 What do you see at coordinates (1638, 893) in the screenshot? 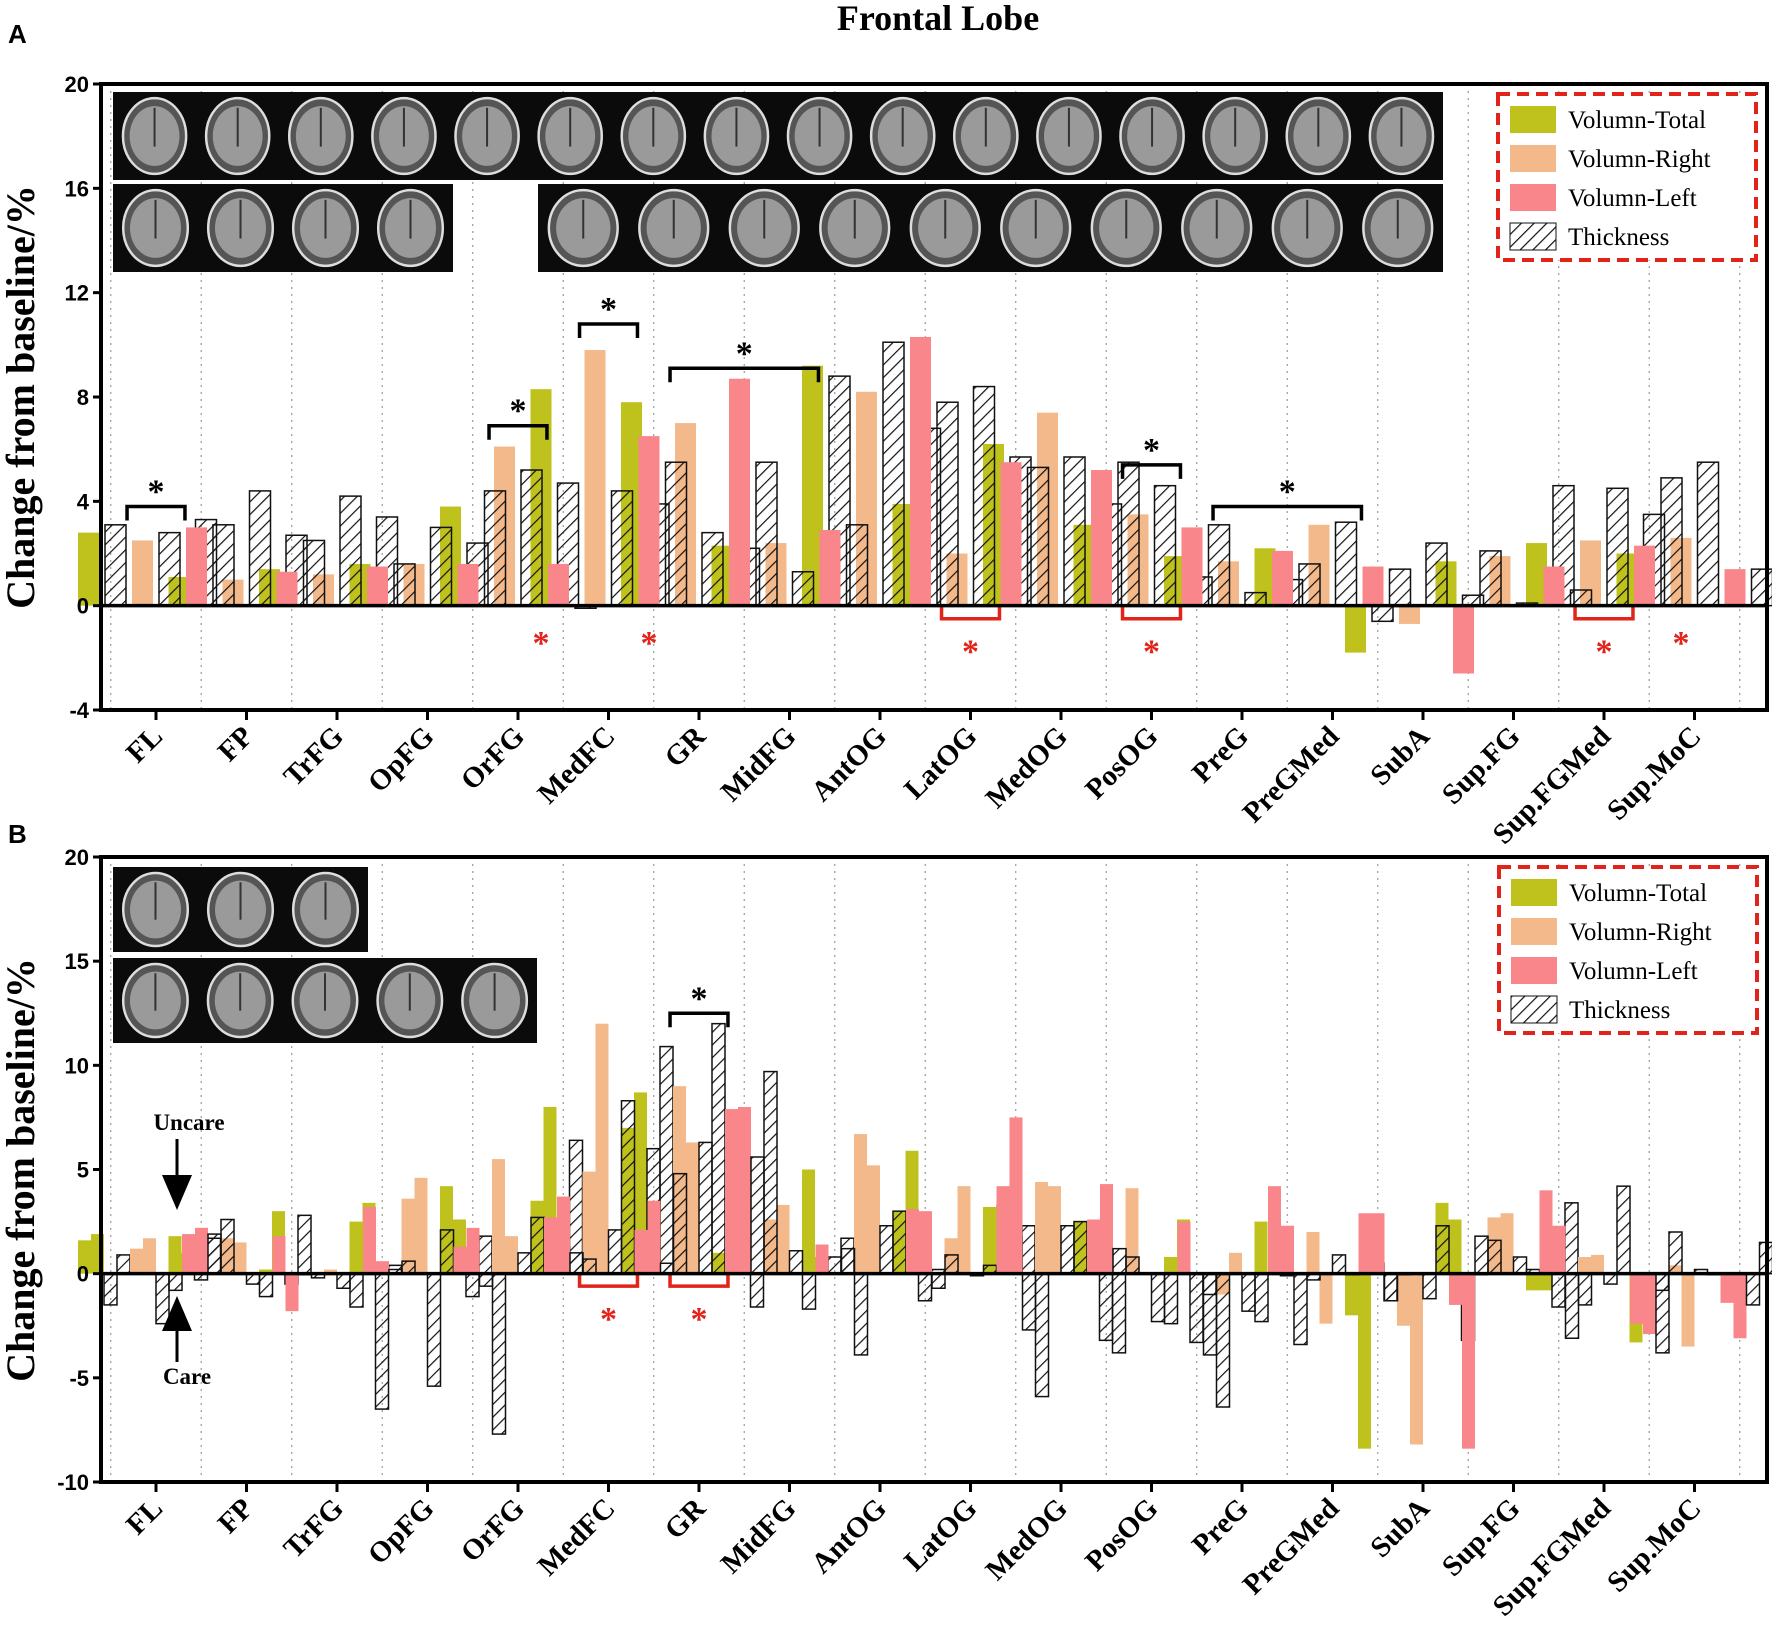
I see `legend-label: Volumn-Total` at bounding box center [1638, 893].